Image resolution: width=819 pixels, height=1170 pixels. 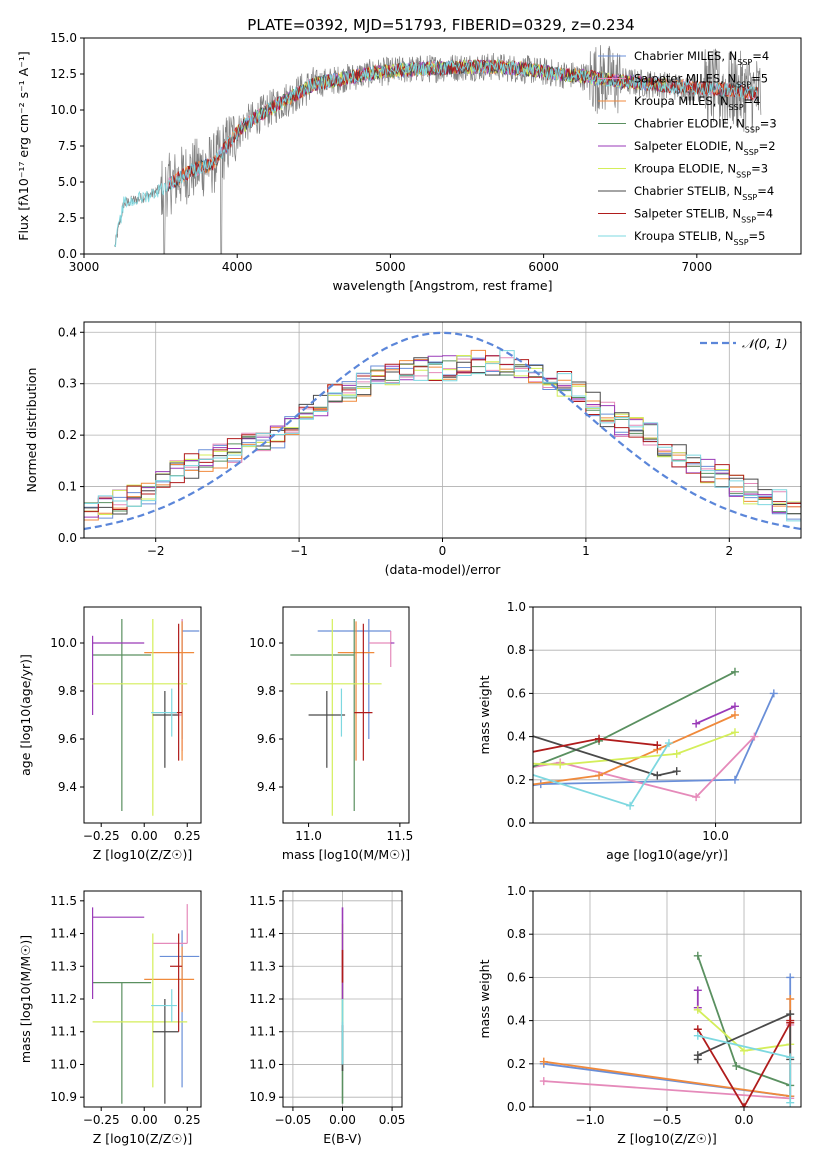 What do you see at coordinates (23, 145) in the screenshot?
I see `y-axis-label: Flux [fλ10⁻¹⁷ erg cm⁻² s⁻¹ A⁻¹]` at bounding box center [23, 145].